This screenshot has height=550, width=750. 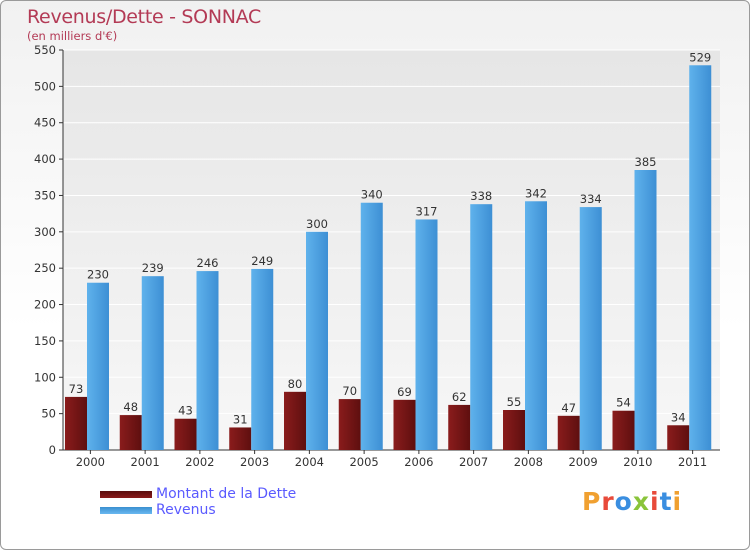 What do you see at coordinates (372, 195) in the screenshot?
I see `data-label-revenus: 340` at bounding box center [372, 195].